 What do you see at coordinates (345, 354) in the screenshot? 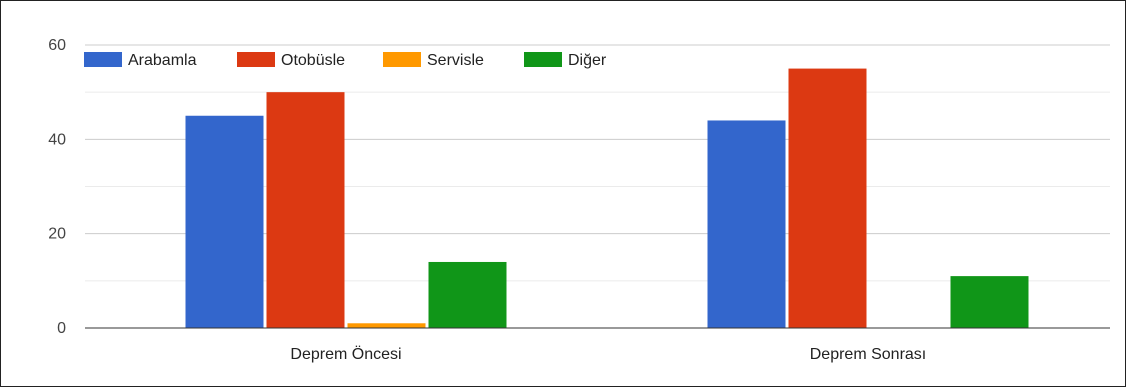
I see `x-category-label: Deprem Öncesi` at bounding box center [345, 354].